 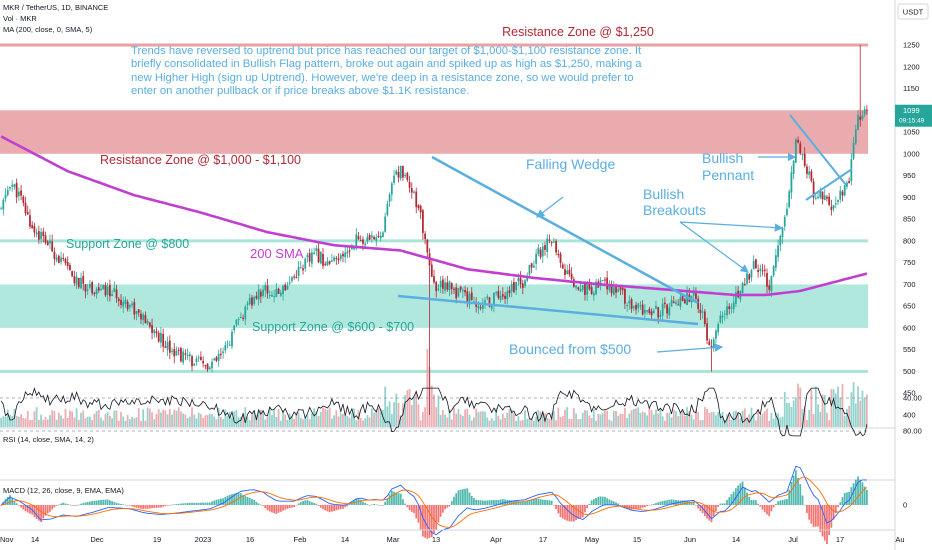 I want to click on time-tick-label: 16, so click(x=250, y=539).